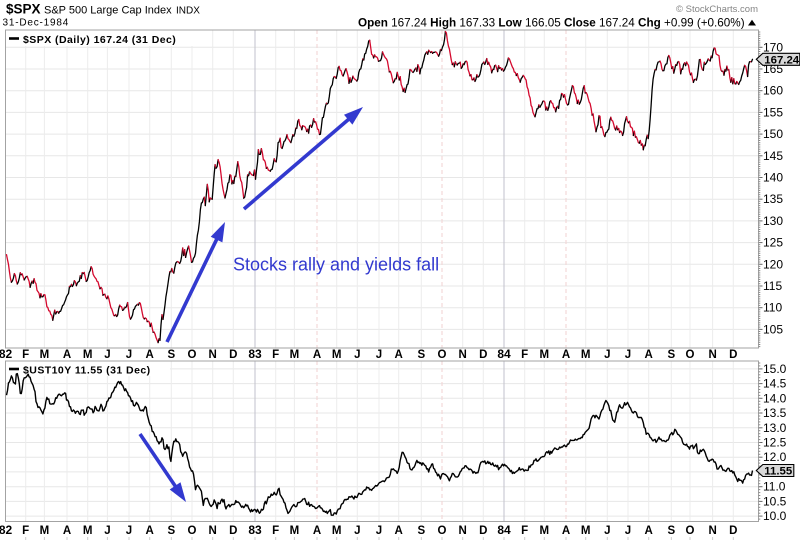 This screenshot has height=540, width=800. Describe the element at coordinates (773, 199) in the screenshot. I see `svg-text: 135` at that location.